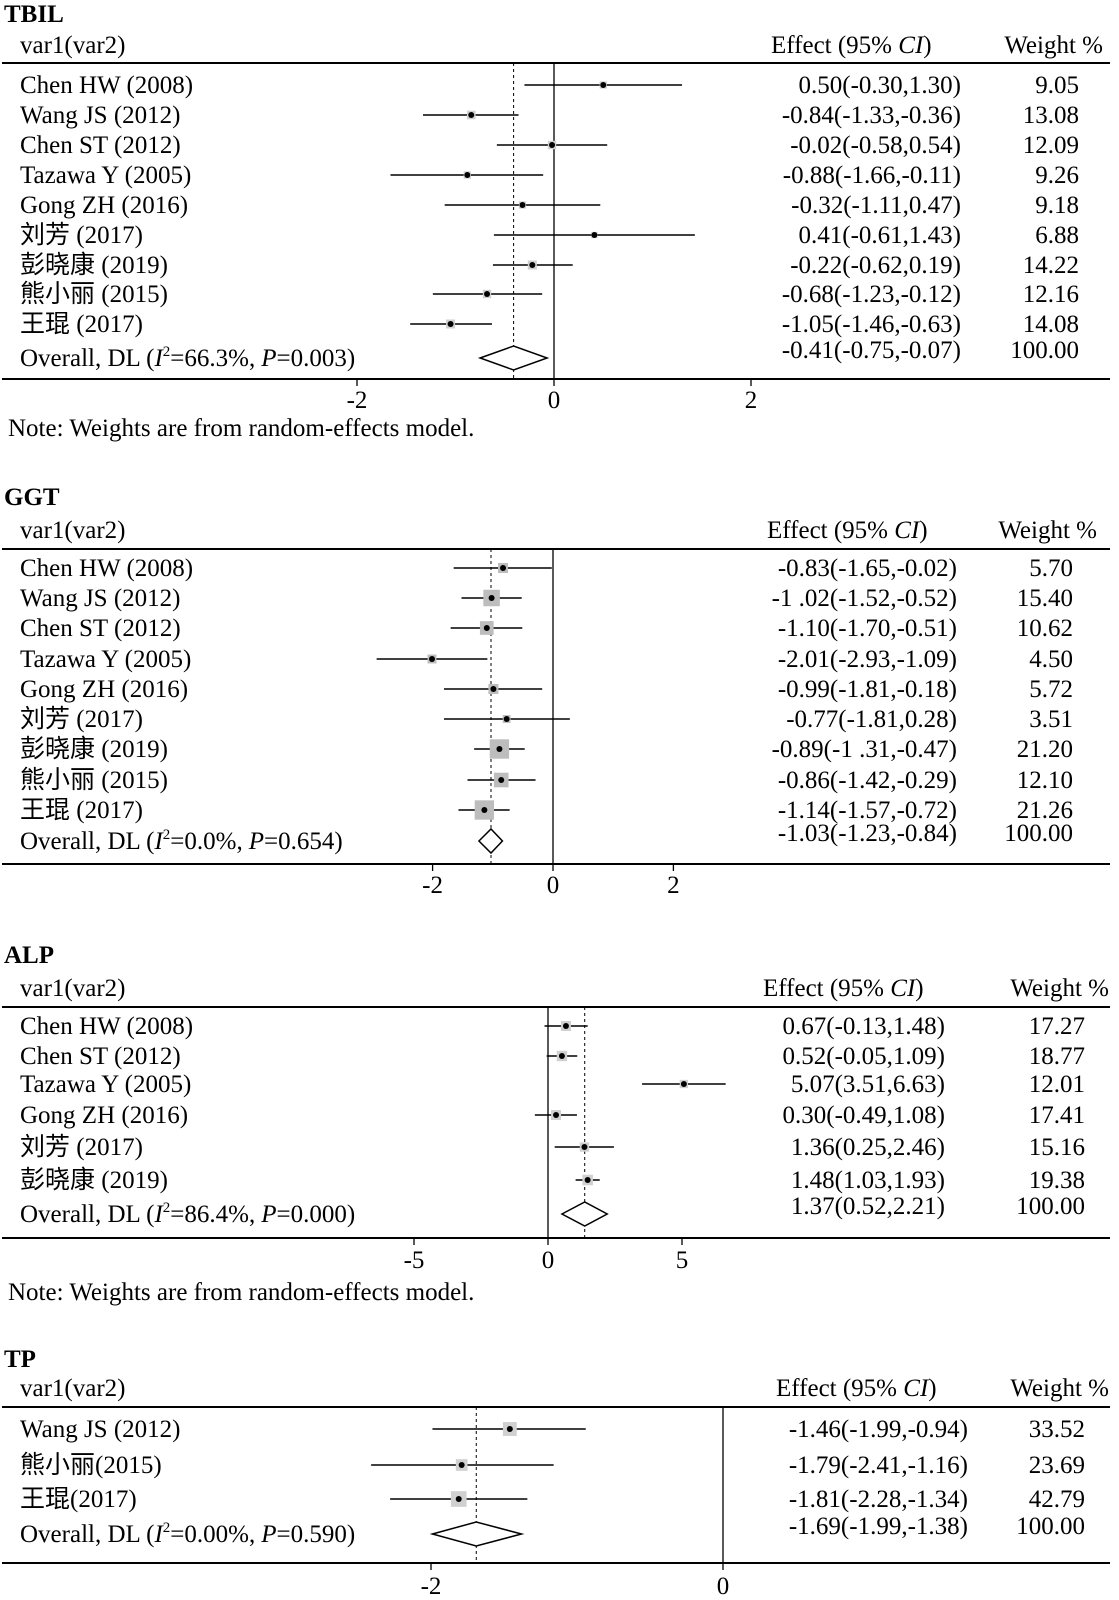 The height and width of the screenshot is (1600, 1119). What do you see at coordinates (867, 628) in the screenshot?
I see `effect-ci-value: -1.10(-1.70,-0.51)` at bounding box center [867, 628].